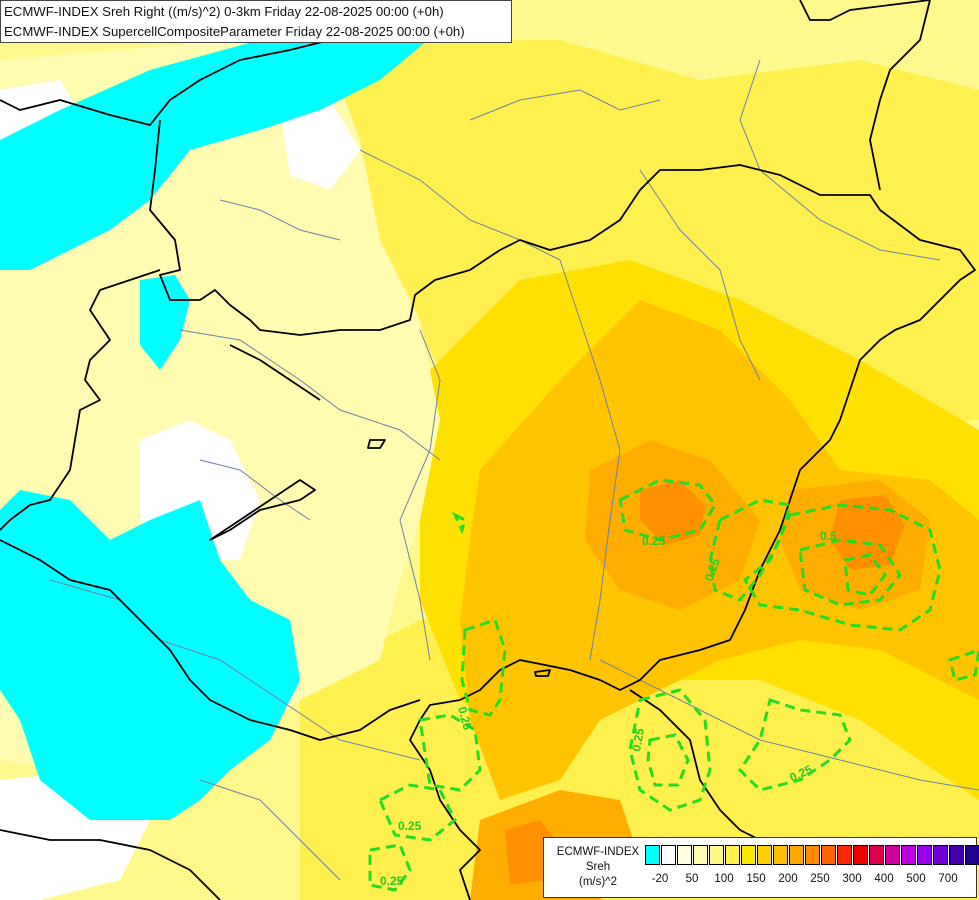 The image size is (979, 900). Describe the element at coordinates (150, 655) in the screenshot. I see `field-cyan-southwest` at that location.